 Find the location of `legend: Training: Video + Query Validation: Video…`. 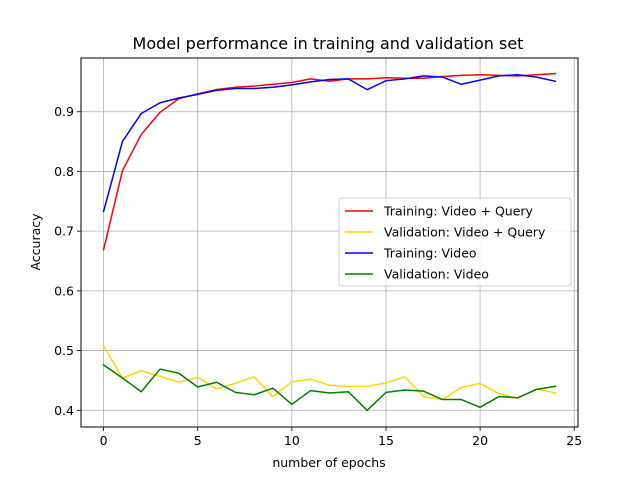

legend: Training: Video + Query Validation: Video… is located at coordinates (455, 242).